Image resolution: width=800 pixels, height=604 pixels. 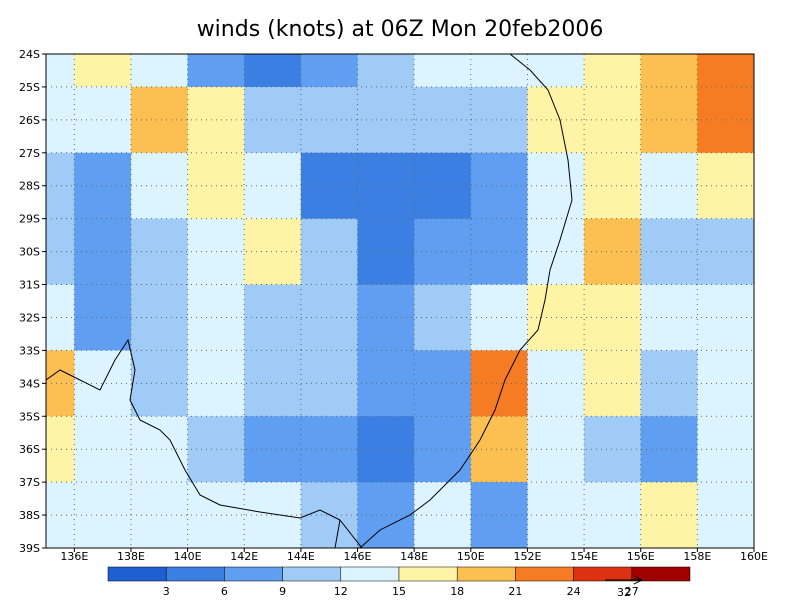 What do you see at coordinates (632, 591) in the screenshot?
I see `colorbar-label: 27` at bounding box center [632, 591].